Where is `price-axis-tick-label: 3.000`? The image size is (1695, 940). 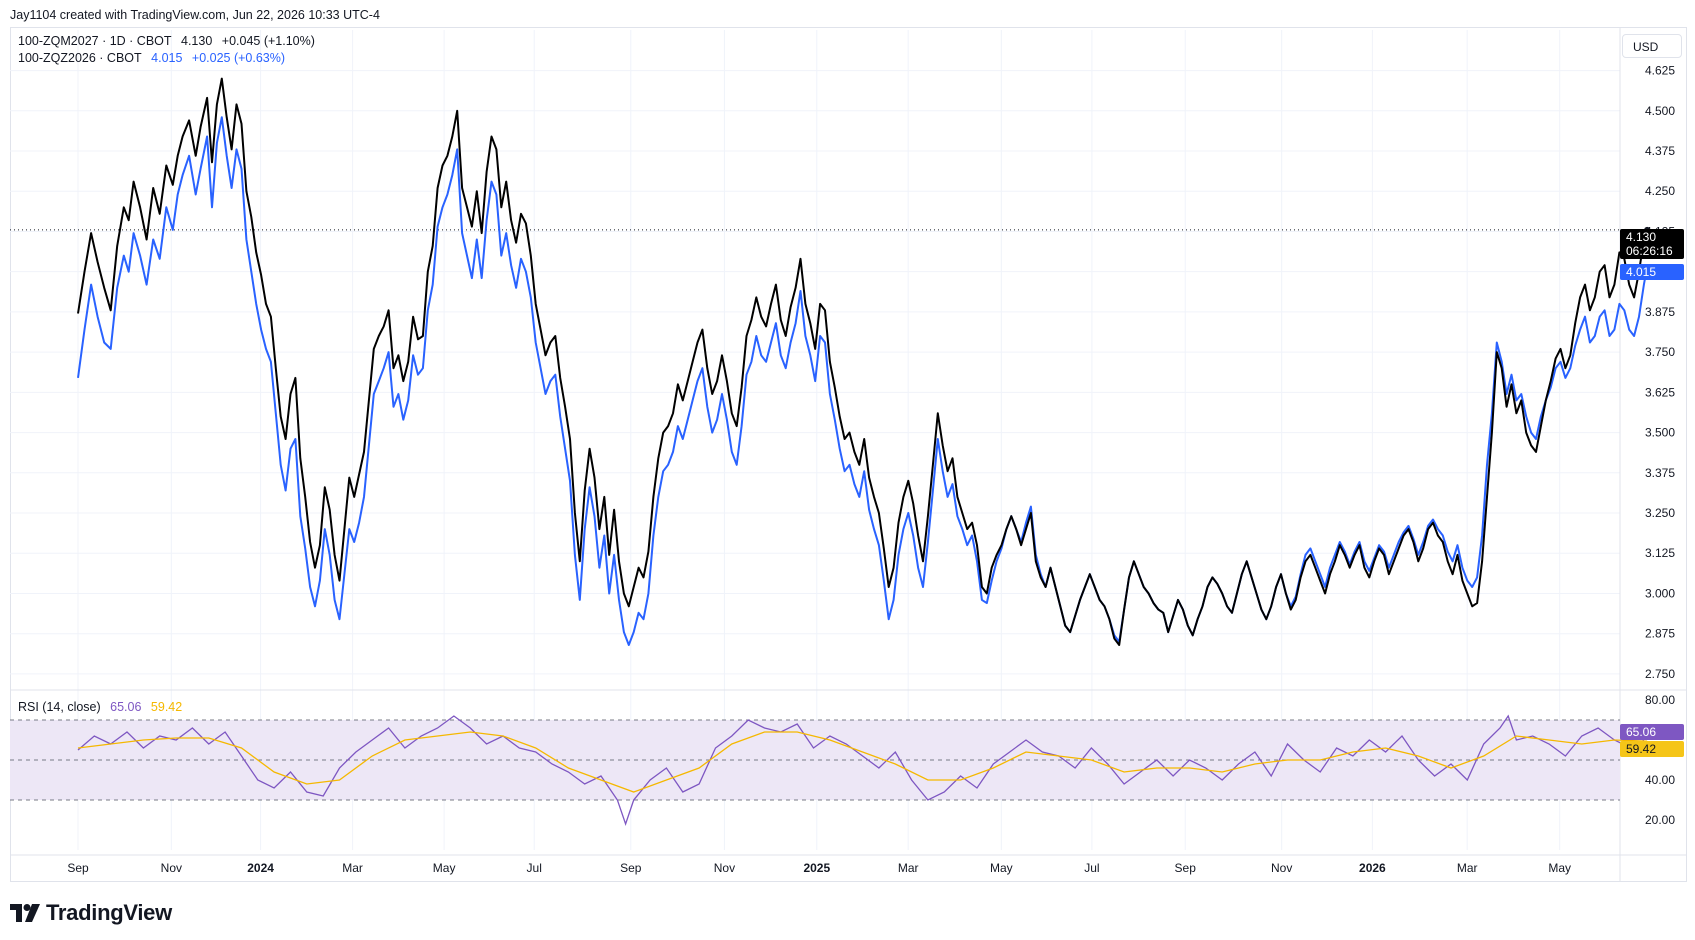
price-axis-tick-label: 3.000 is located at coordinates (1660, 593).